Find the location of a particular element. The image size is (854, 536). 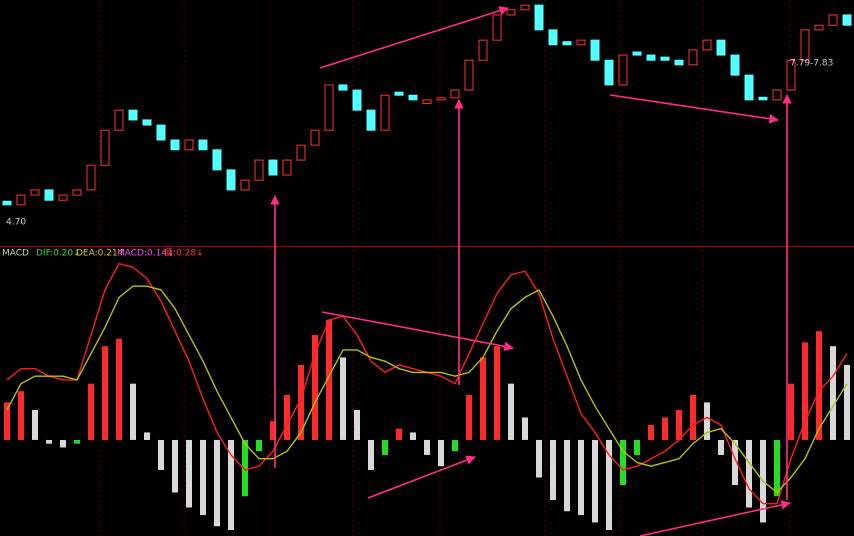

price-label: 7.79-7.83 is located at coordinates (811, 64).